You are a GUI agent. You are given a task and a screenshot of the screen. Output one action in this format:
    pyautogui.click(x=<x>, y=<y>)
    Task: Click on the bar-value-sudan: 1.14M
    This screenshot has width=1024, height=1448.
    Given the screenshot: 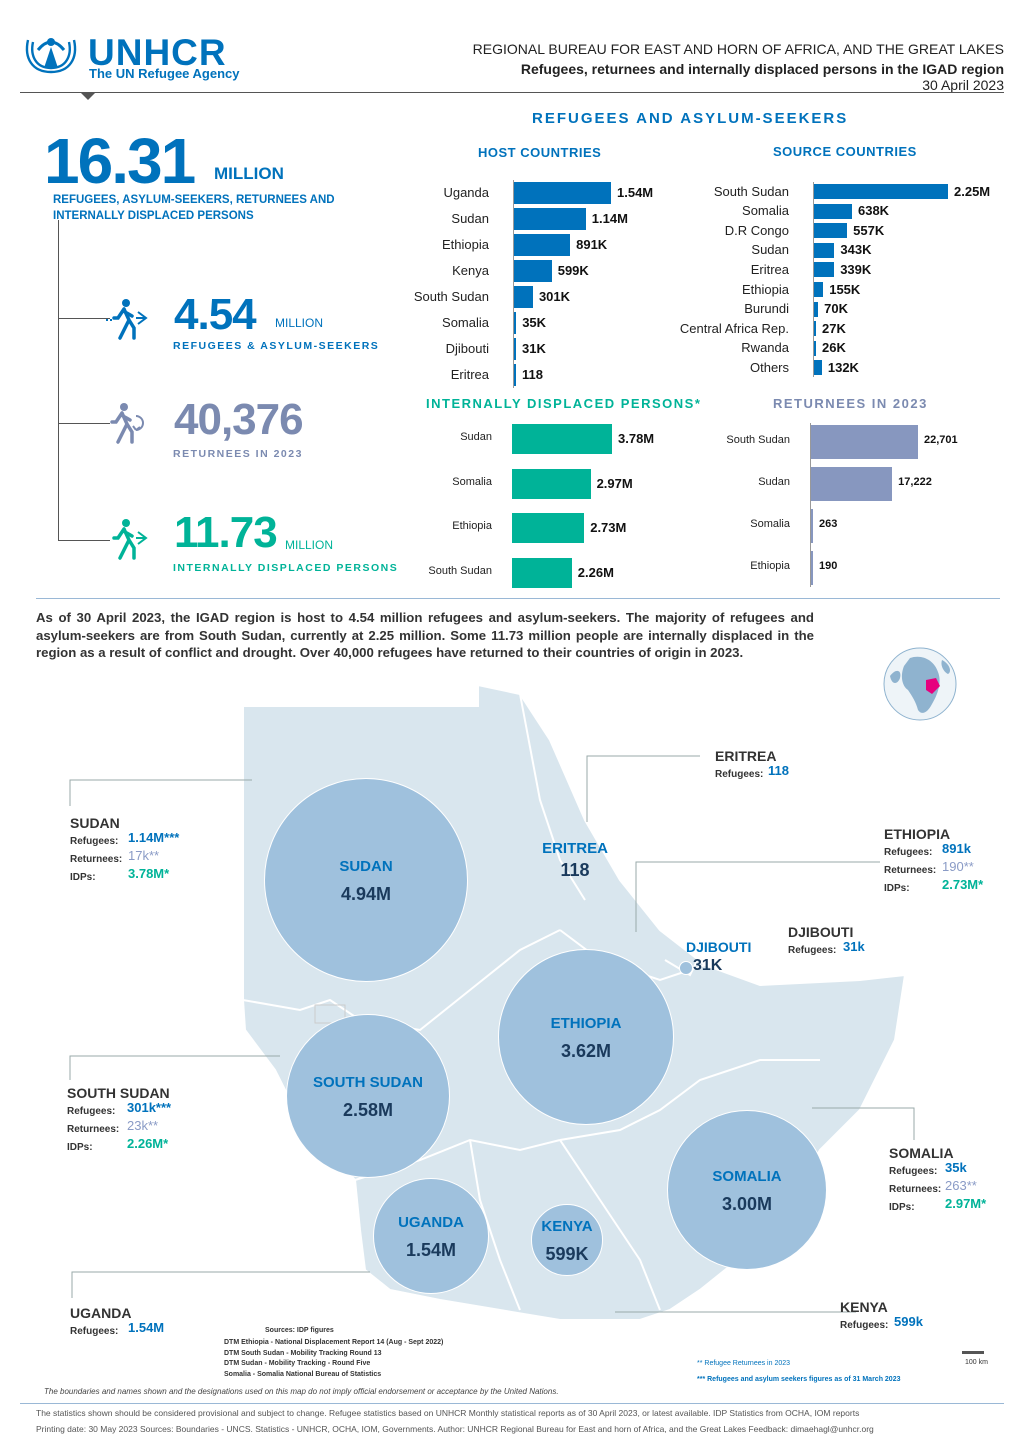 What is the action you would take?
    pyautogui.click(x=609, y=218)
    